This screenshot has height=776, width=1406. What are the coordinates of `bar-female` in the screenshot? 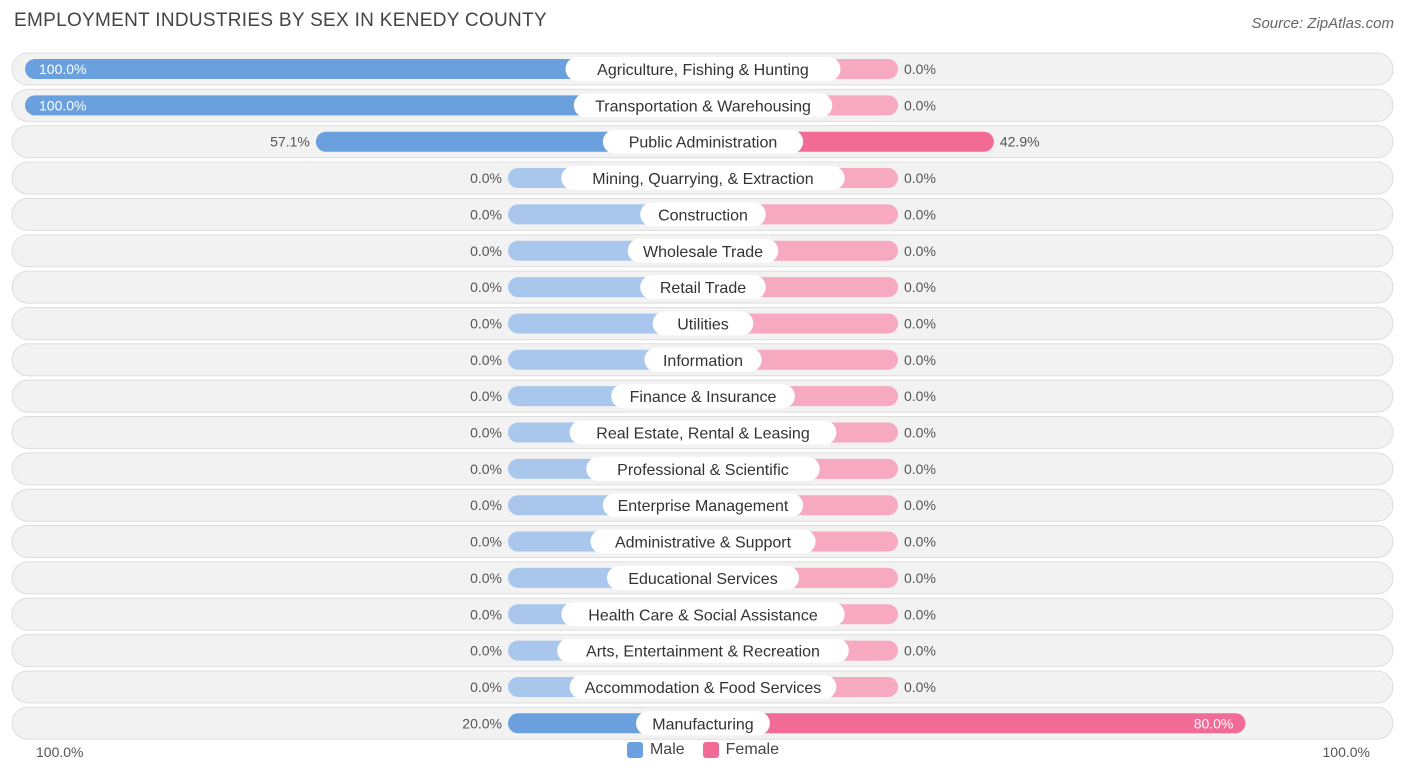 It's located at (974, 723).